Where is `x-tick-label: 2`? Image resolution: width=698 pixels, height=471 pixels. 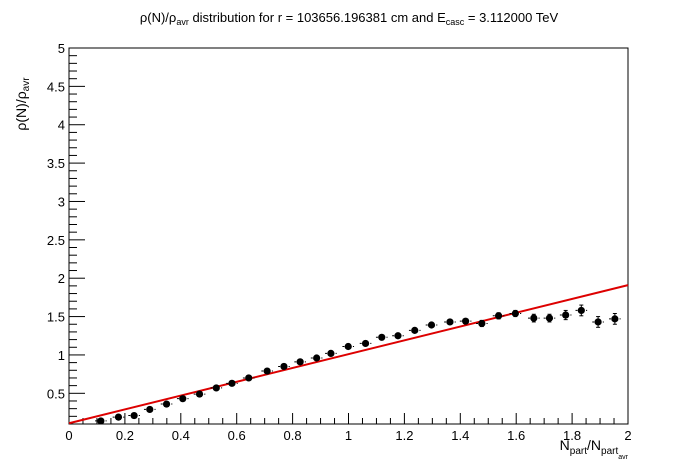 x-tick-label: 2 is located at coordinates (627, 435).